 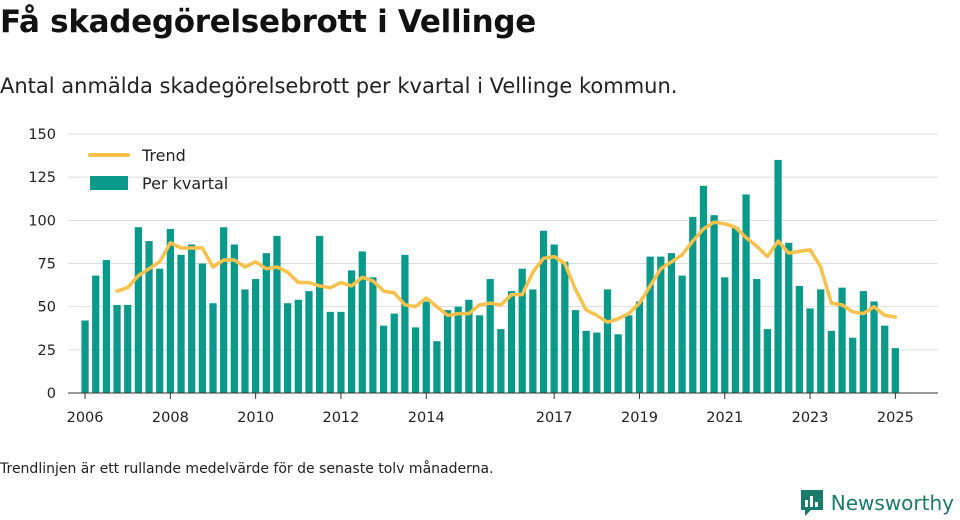 I want to click on legend-bar-swatch, so click(x=109, y=183).